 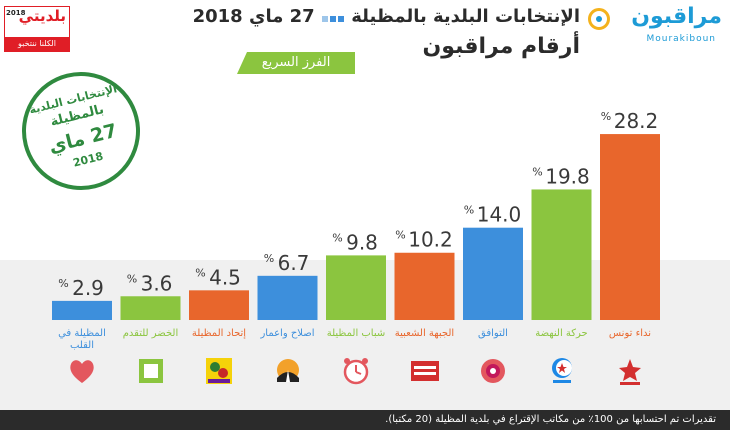 What do you see at coordinates (288, 371) in the screenshot?
I see `sun-road-logo-icon` at bounding box center [288, 371].